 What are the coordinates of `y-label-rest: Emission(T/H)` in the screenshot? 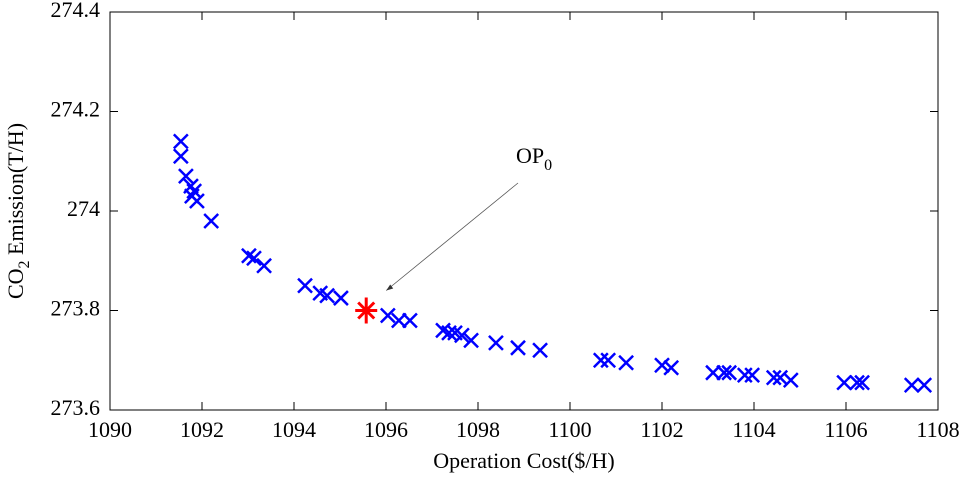 It's located at (15, 192).